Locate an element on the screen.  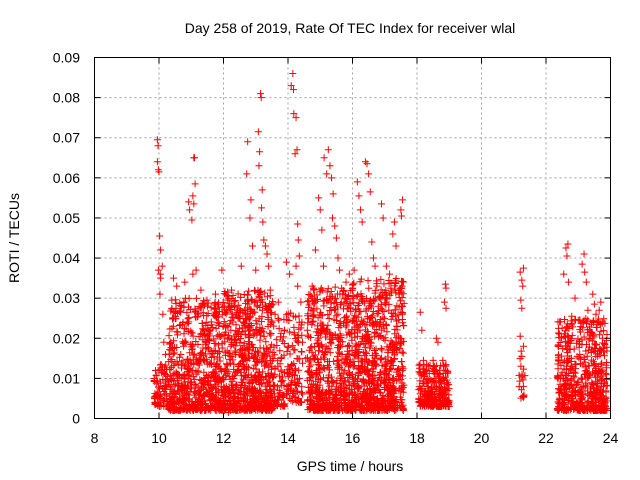
y-tick-label: 0.03 is located at coordinates (66, 298).